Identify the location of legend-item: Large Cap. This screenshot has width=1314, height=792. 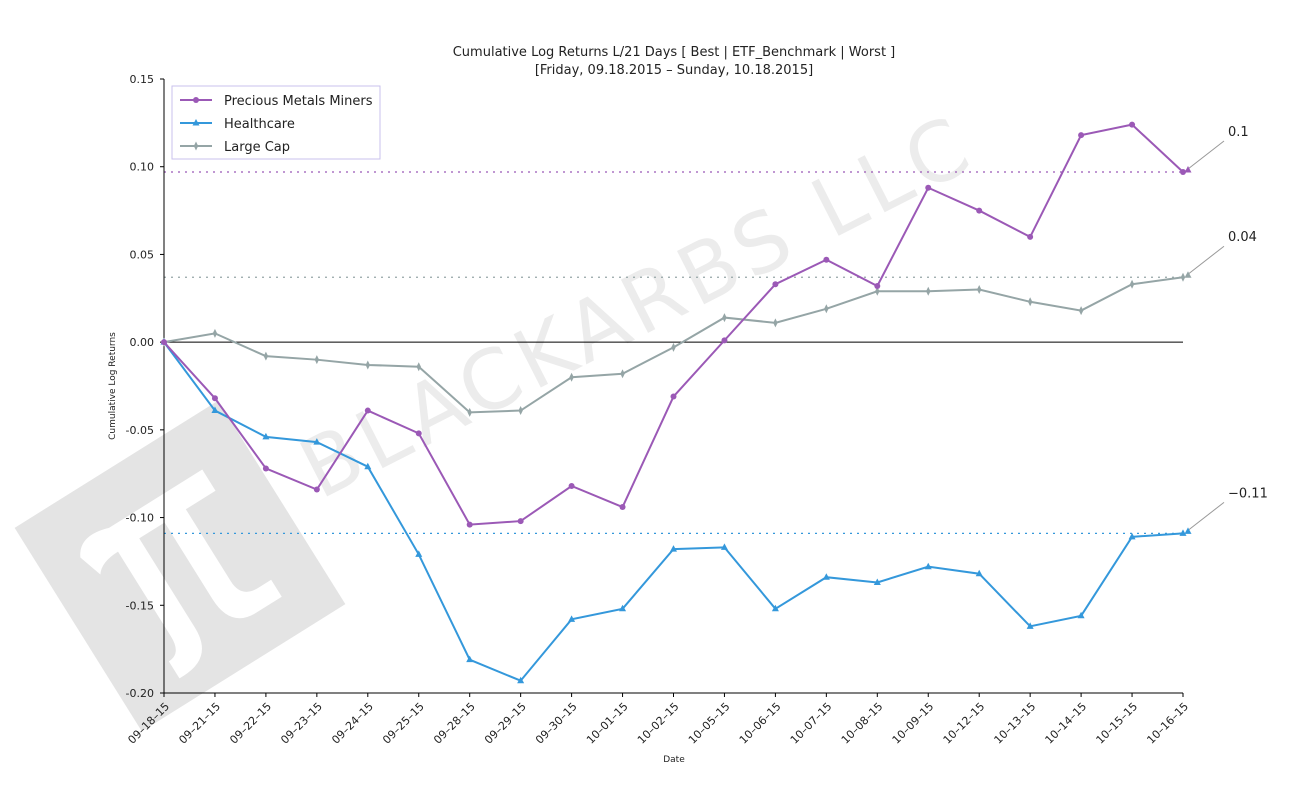
(235, 147).